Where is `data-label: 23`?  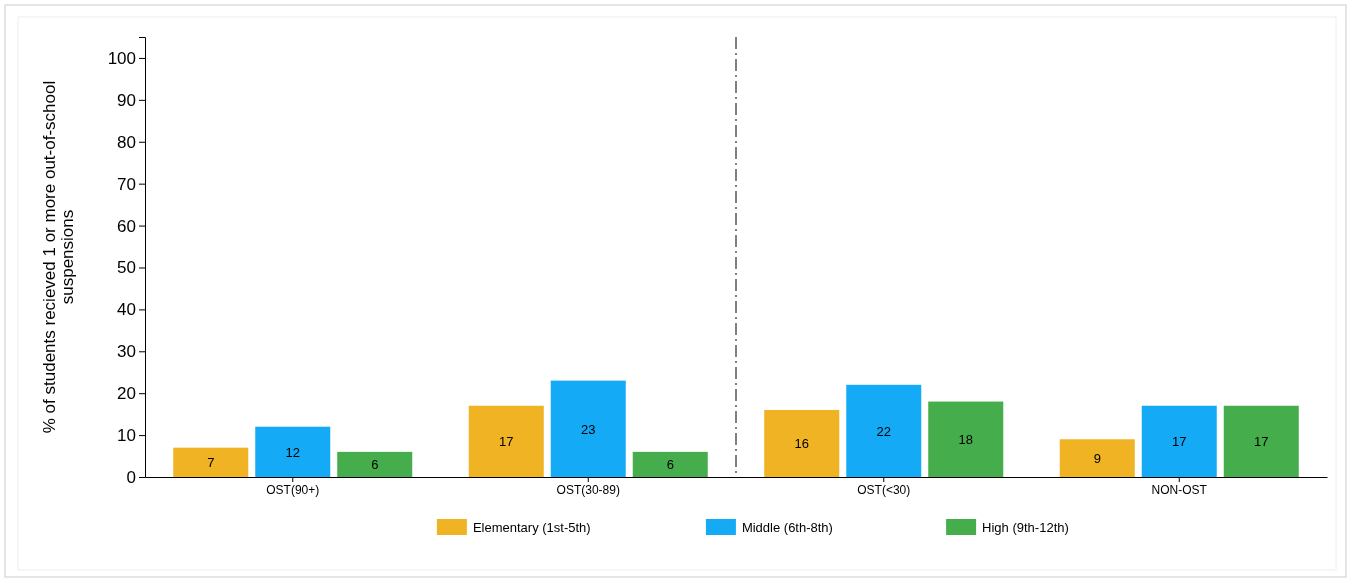 data-label: 23 is located at coordinates (588, 429).